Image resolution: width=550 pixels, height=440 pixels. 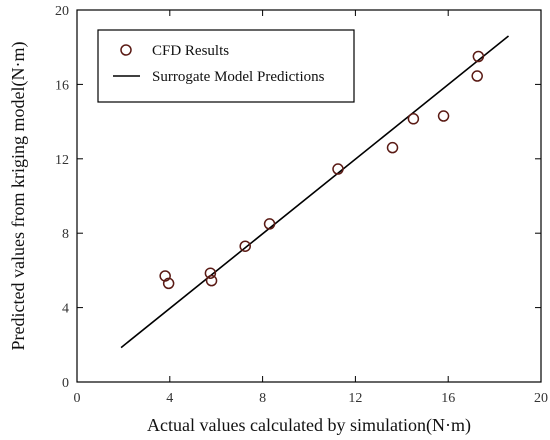 I want to click on x-tick-label: 8, so click(x=262, y=398).